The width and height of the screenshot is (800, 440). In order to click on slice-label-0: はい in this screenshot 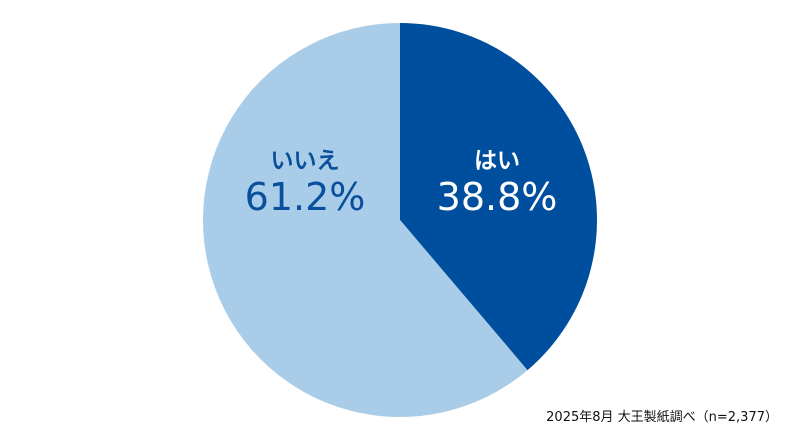, I will do `click(497, 161)`.